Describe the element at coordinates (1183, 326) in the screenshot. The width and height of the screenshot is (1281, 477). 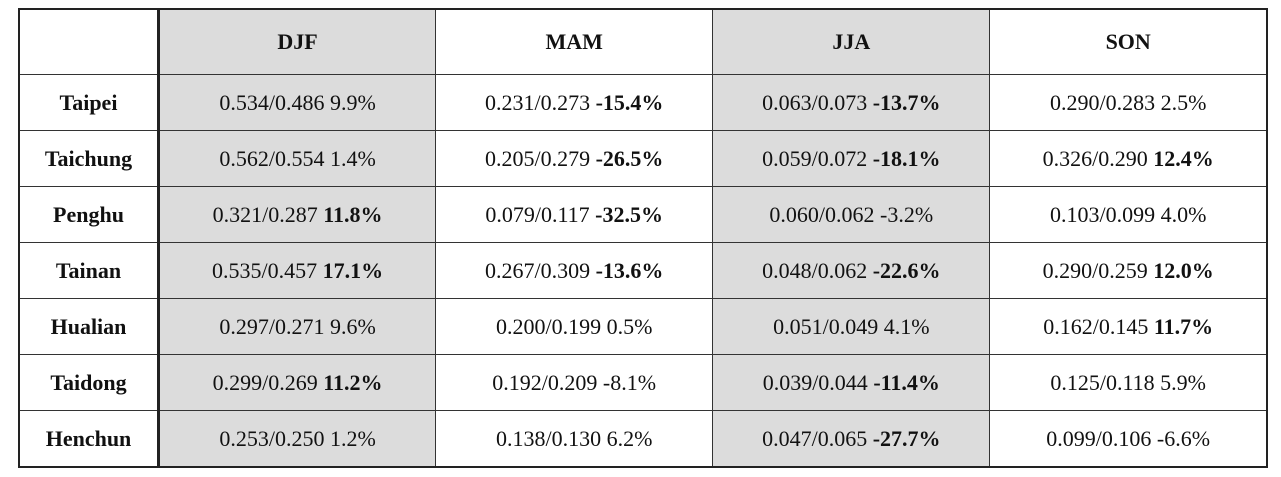
I see `change-text: 11.7%` at that location.